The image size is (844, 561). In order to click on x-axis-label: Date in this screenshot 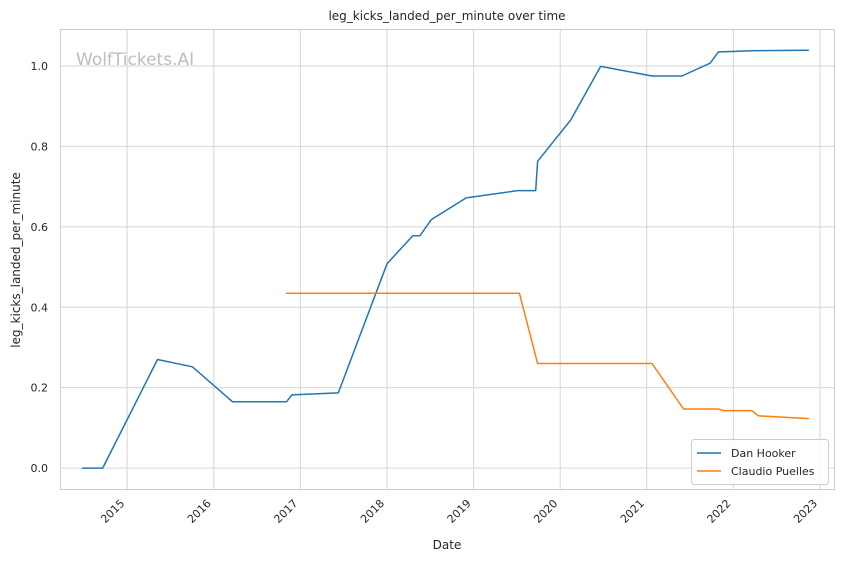, I will do `click(447, 545)`.